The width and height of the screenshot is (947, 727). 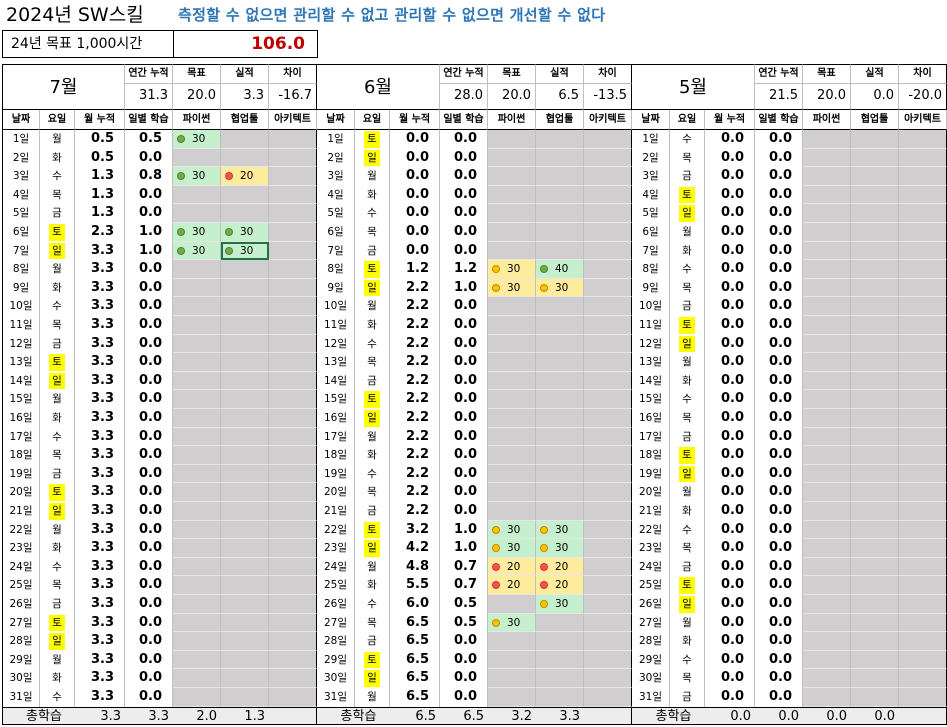 I want to click on collab-cell: 20, so click(x=245, y=176).